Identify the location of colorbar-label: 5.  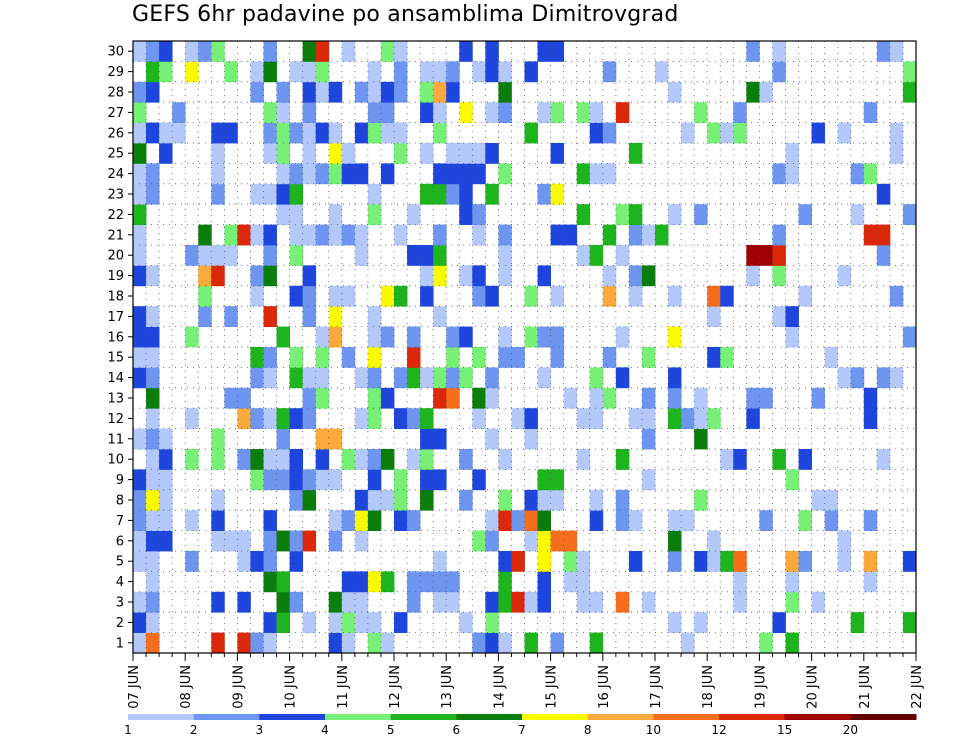
(391, 730).